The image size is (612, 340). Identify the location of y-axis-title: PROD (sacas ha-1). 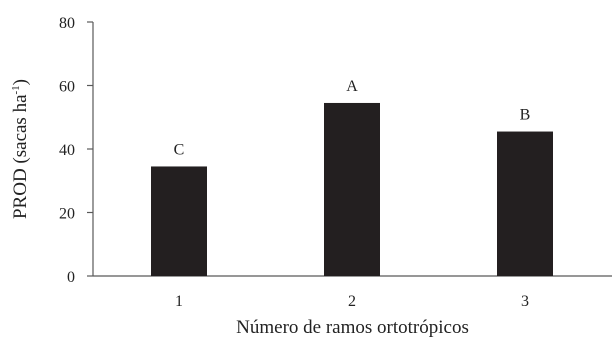
(20, 149).